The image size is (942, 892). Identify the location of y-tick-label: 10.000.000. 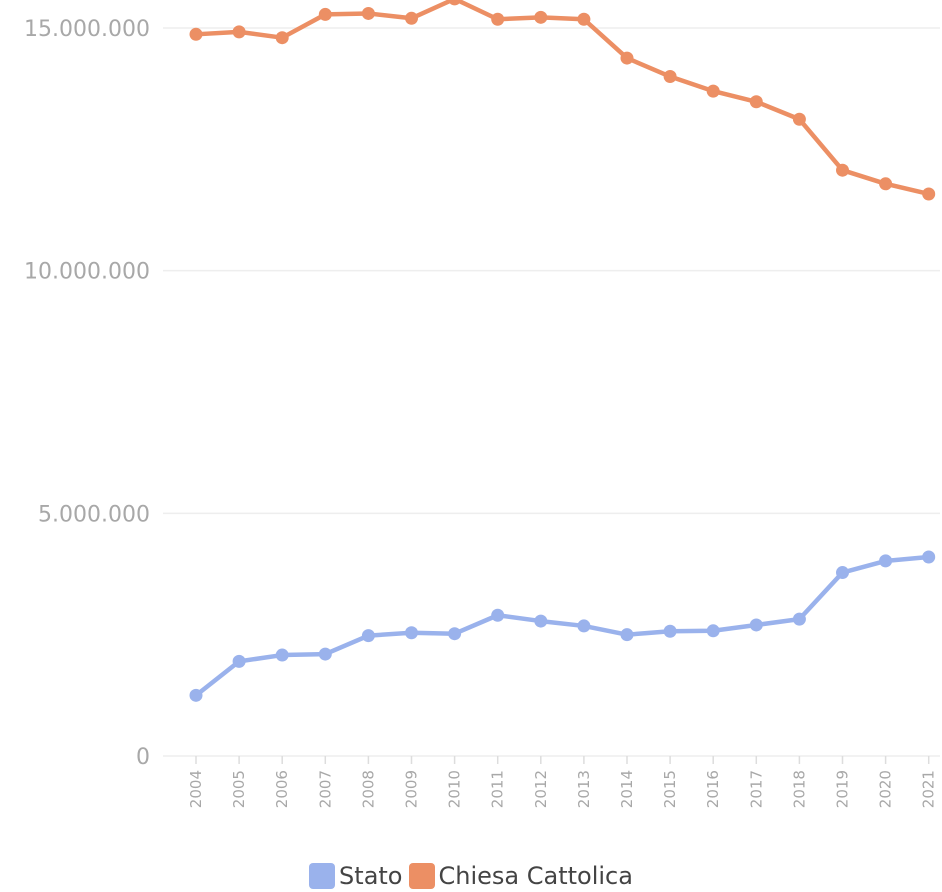
(87, 272).